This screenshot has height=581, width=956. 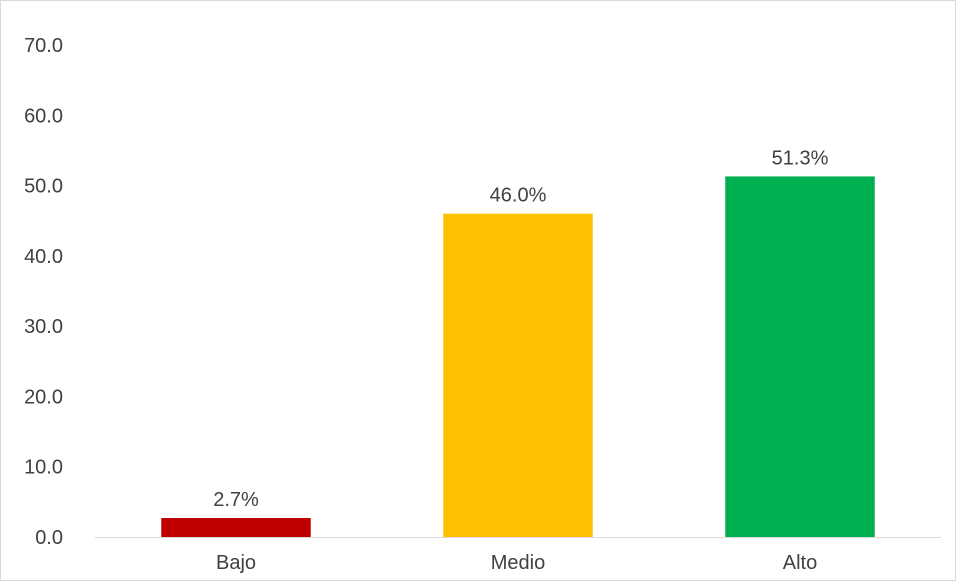 What do you see at coordinates (43, 116) in the screenshot?
I see `y-tick-label: 60.0` at bounding box center [43, 116].